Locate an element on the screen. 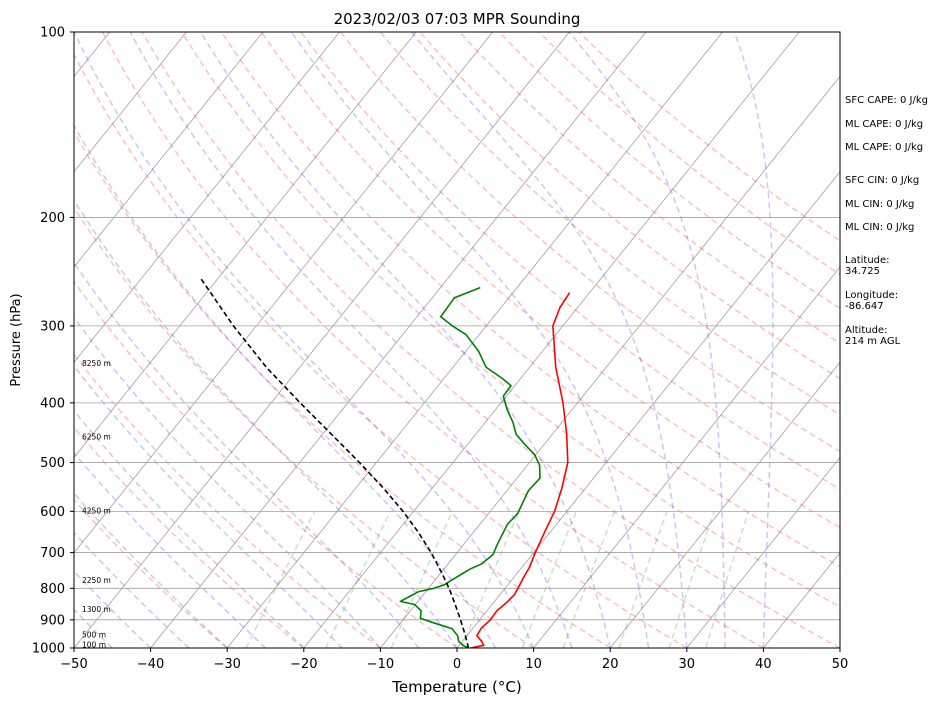 The width and height of the screenshot is (946, 705). x-tick-label: 20 is located at coordinates (610, 664).